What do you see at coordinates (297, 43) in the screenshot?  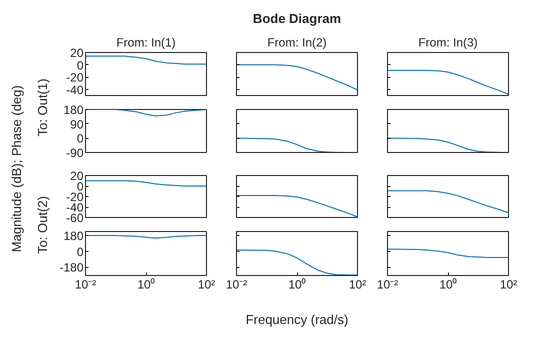 I see `chart-subtitle: From: In(2)` at bounding box center [297, 43].